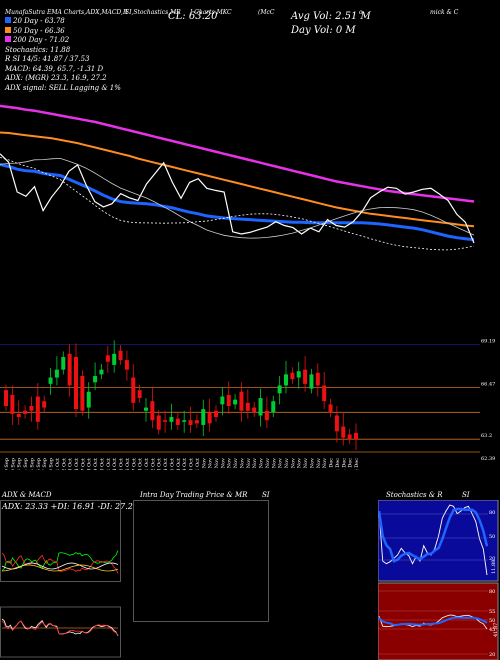  I want to click on ema200-label: 200 Day - 71.02, so click(41, 40).